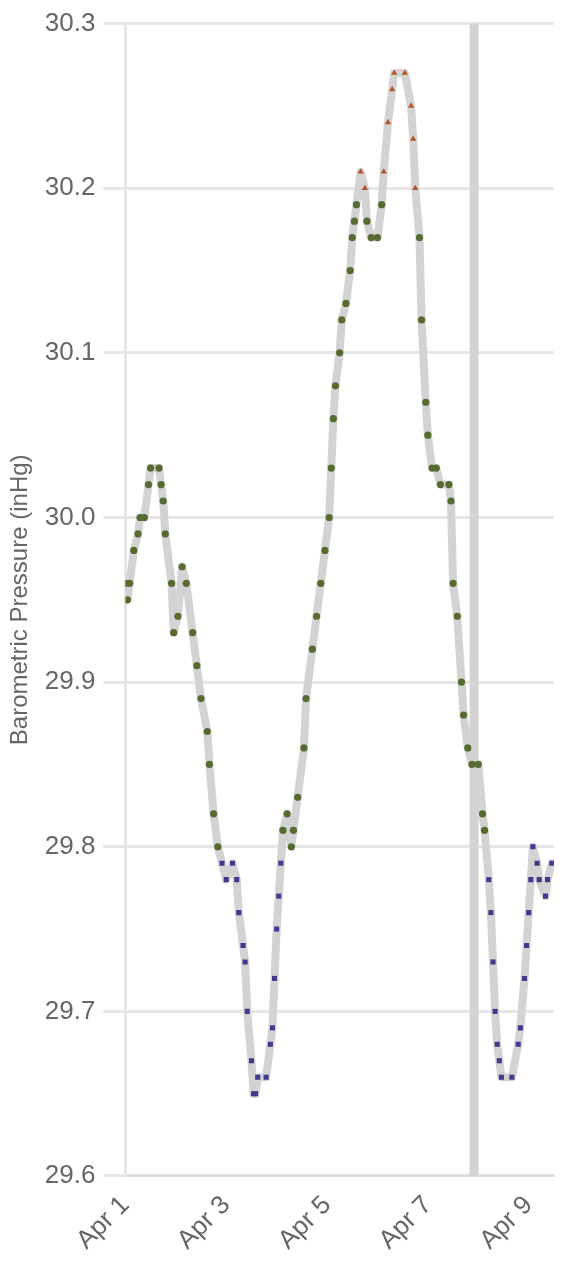  What do you see at coordinates (19, 600) in the screenshot?
I see `y-axis-title: Barometric Pressure (inHg)` at bounding box center [19, 600].